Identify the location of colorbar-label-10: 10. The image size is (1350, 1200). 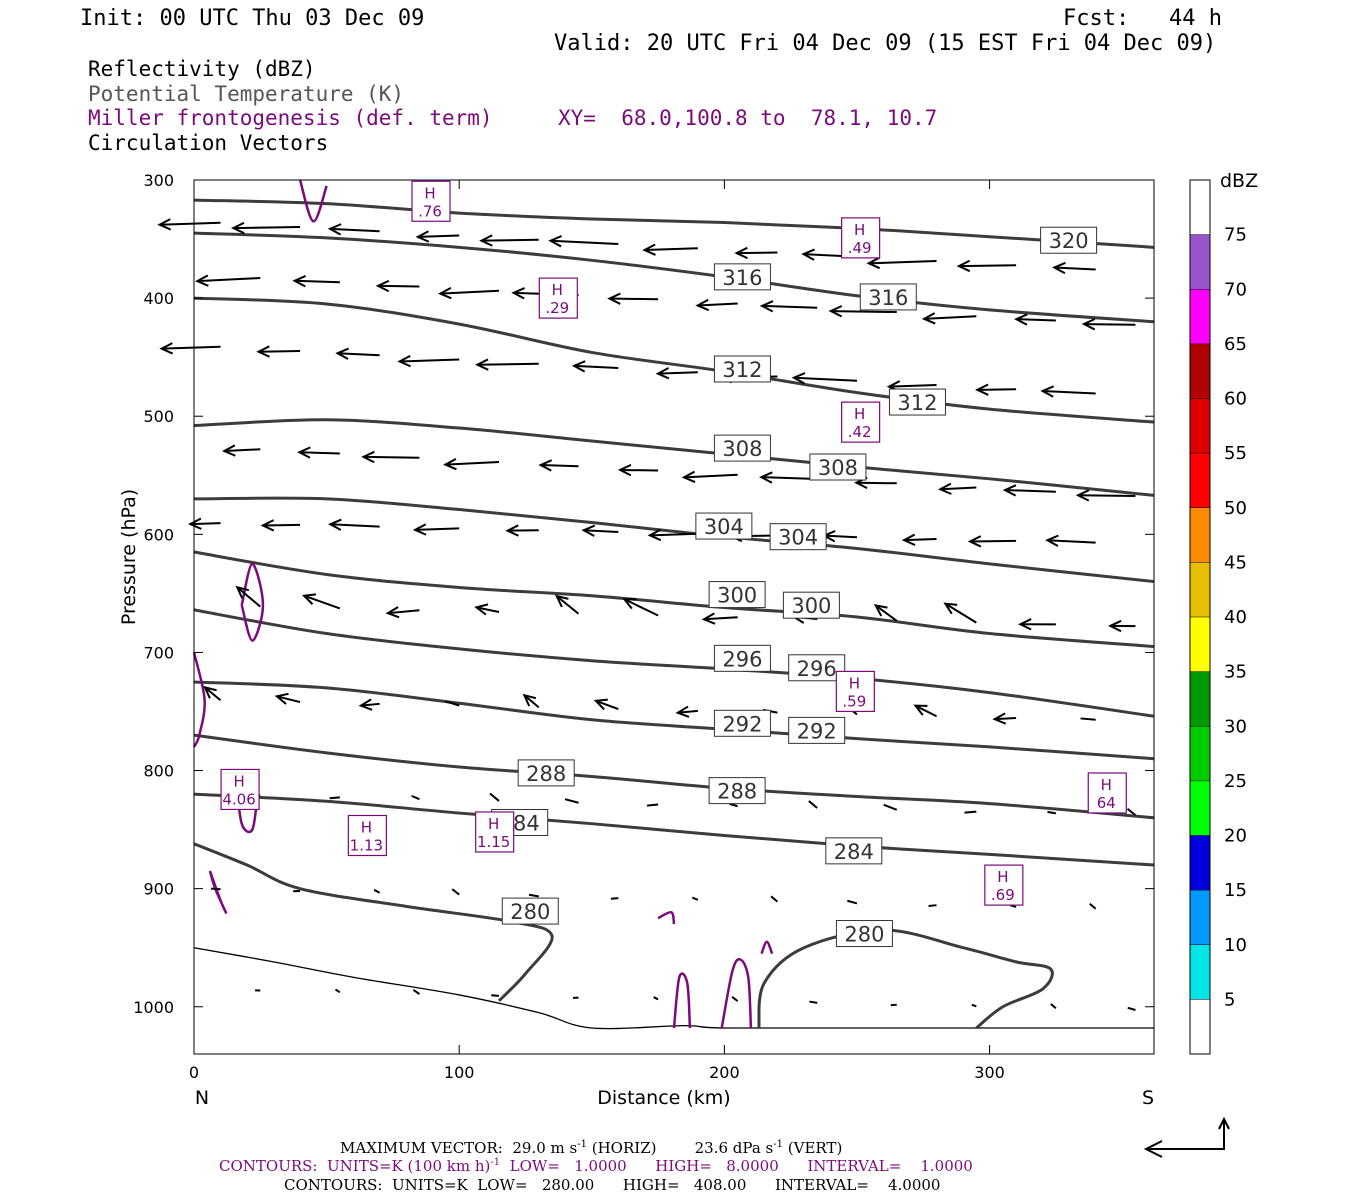
(1235, 945).